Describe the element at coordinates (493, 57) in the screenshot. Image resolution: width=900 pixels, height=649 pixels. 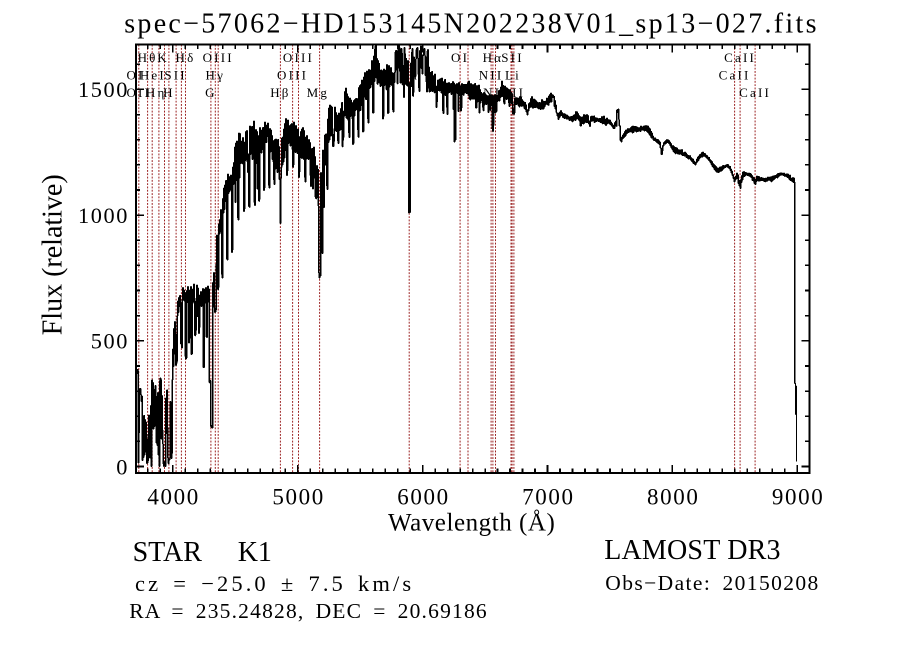
I see `svg-text: Hα` at that location.